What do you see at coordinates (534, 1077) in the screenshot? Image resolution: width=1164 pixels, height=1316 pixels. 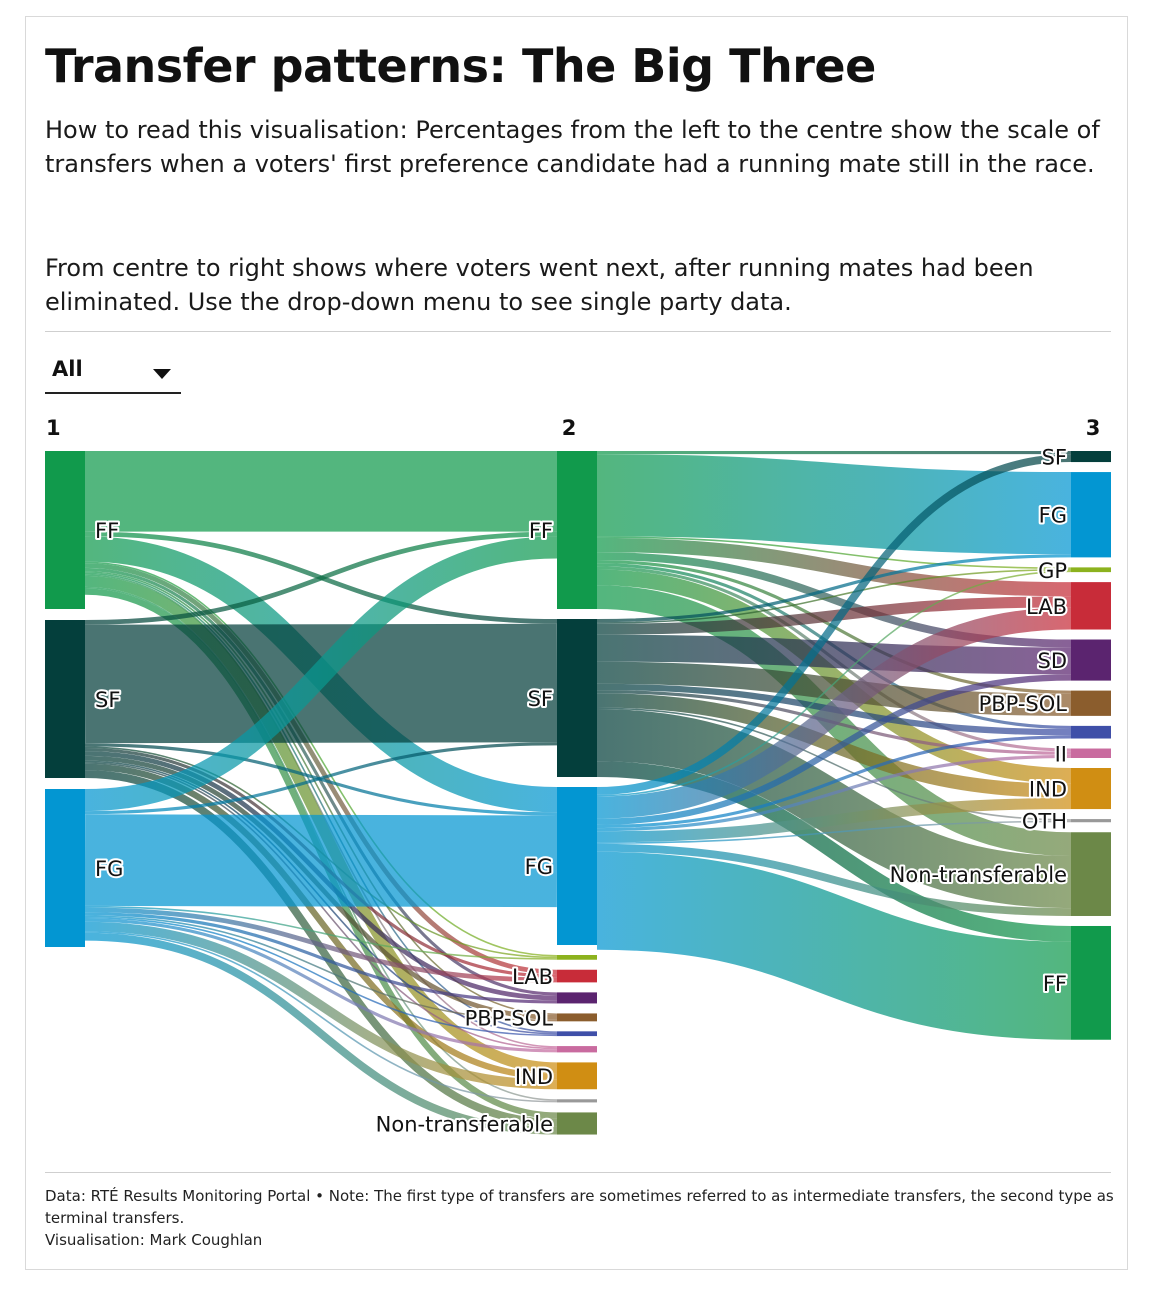 I see `label-stage2-ind: IND` at bounding box center [534, 1077].